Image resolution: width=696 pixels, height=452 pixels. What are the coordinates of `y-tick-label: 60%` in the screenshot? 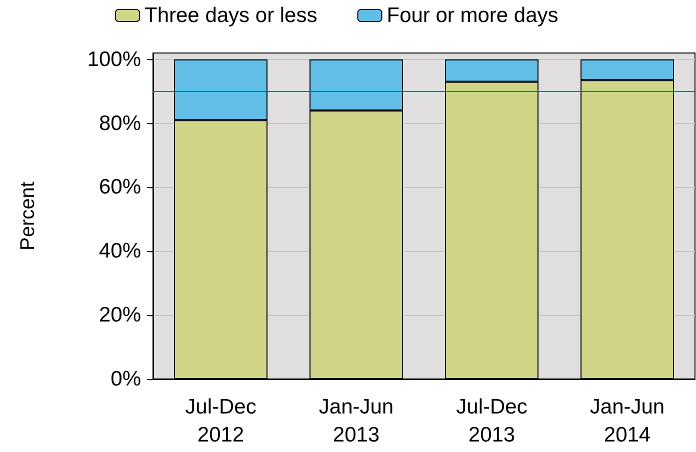 It's located at (119, 187).